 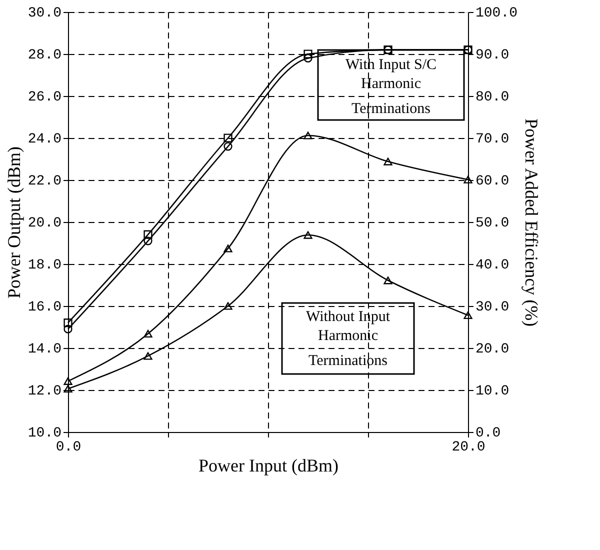 What do you see at coordinates (391, 87) in the screenshot?
I see `annotation: With Input S/C Harmonic Terminations` at bounding box center [391, 87].